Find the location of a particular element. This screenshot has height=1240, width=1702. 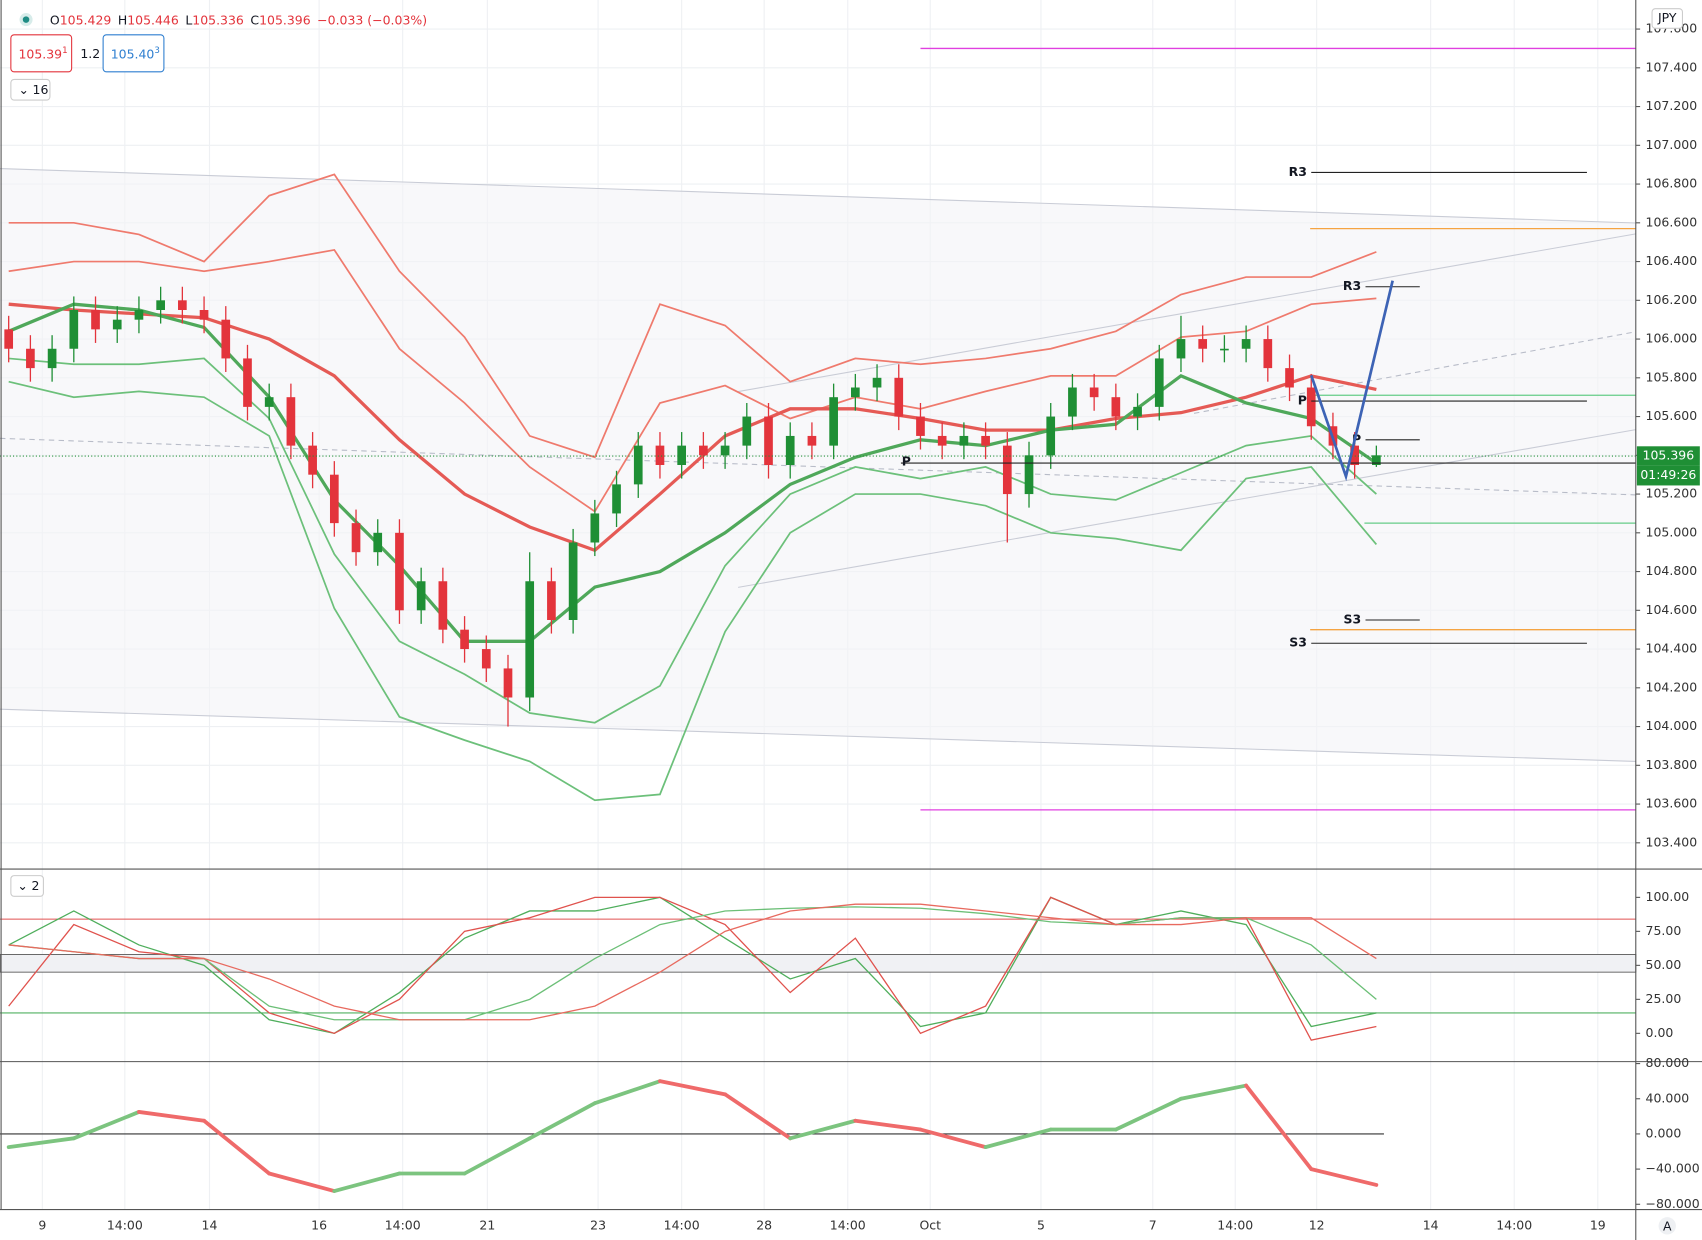

y-tick-label: 25.00 is located at coordinates (1664, 998).